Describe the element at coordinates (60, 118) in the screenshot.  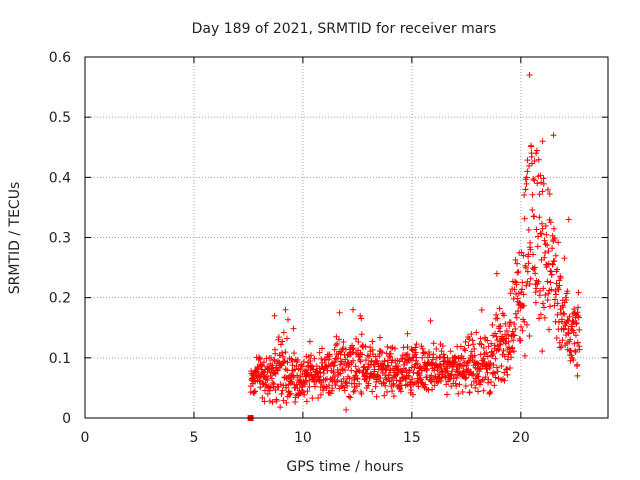
I see `y-tick-label: 0.5` at that location.